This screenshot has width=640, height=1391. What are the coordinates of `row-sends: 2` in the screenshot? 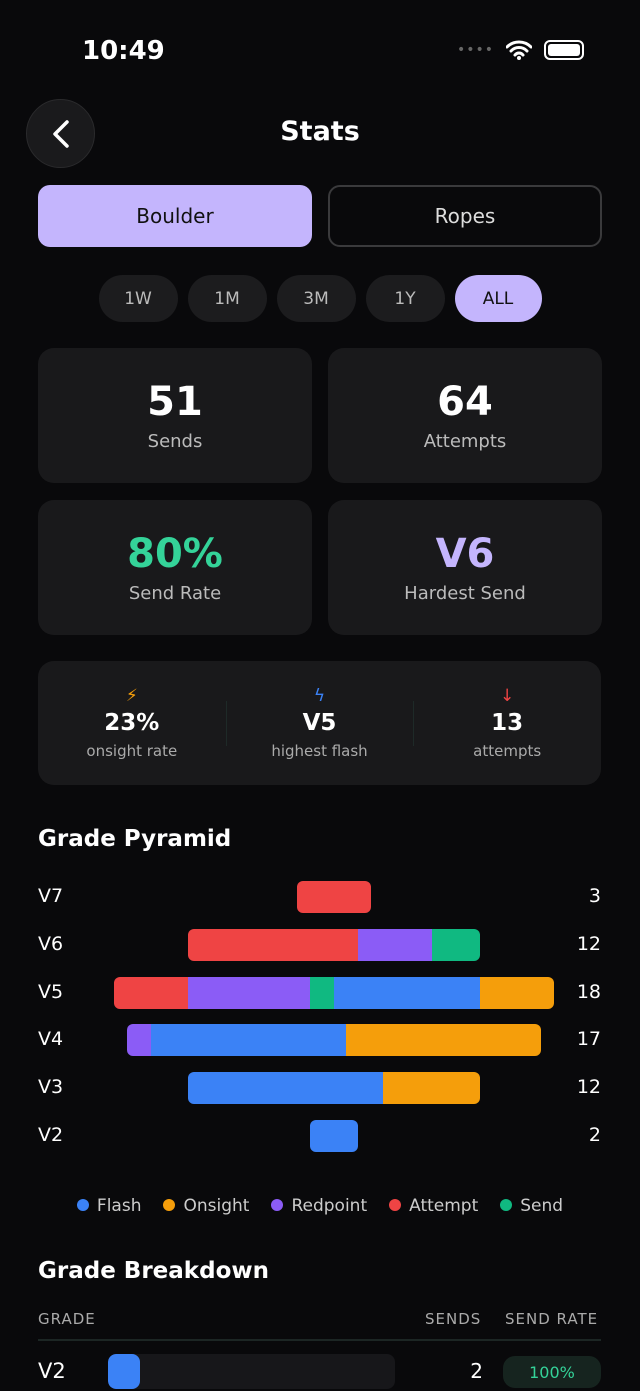 It's located at (476, 1371).